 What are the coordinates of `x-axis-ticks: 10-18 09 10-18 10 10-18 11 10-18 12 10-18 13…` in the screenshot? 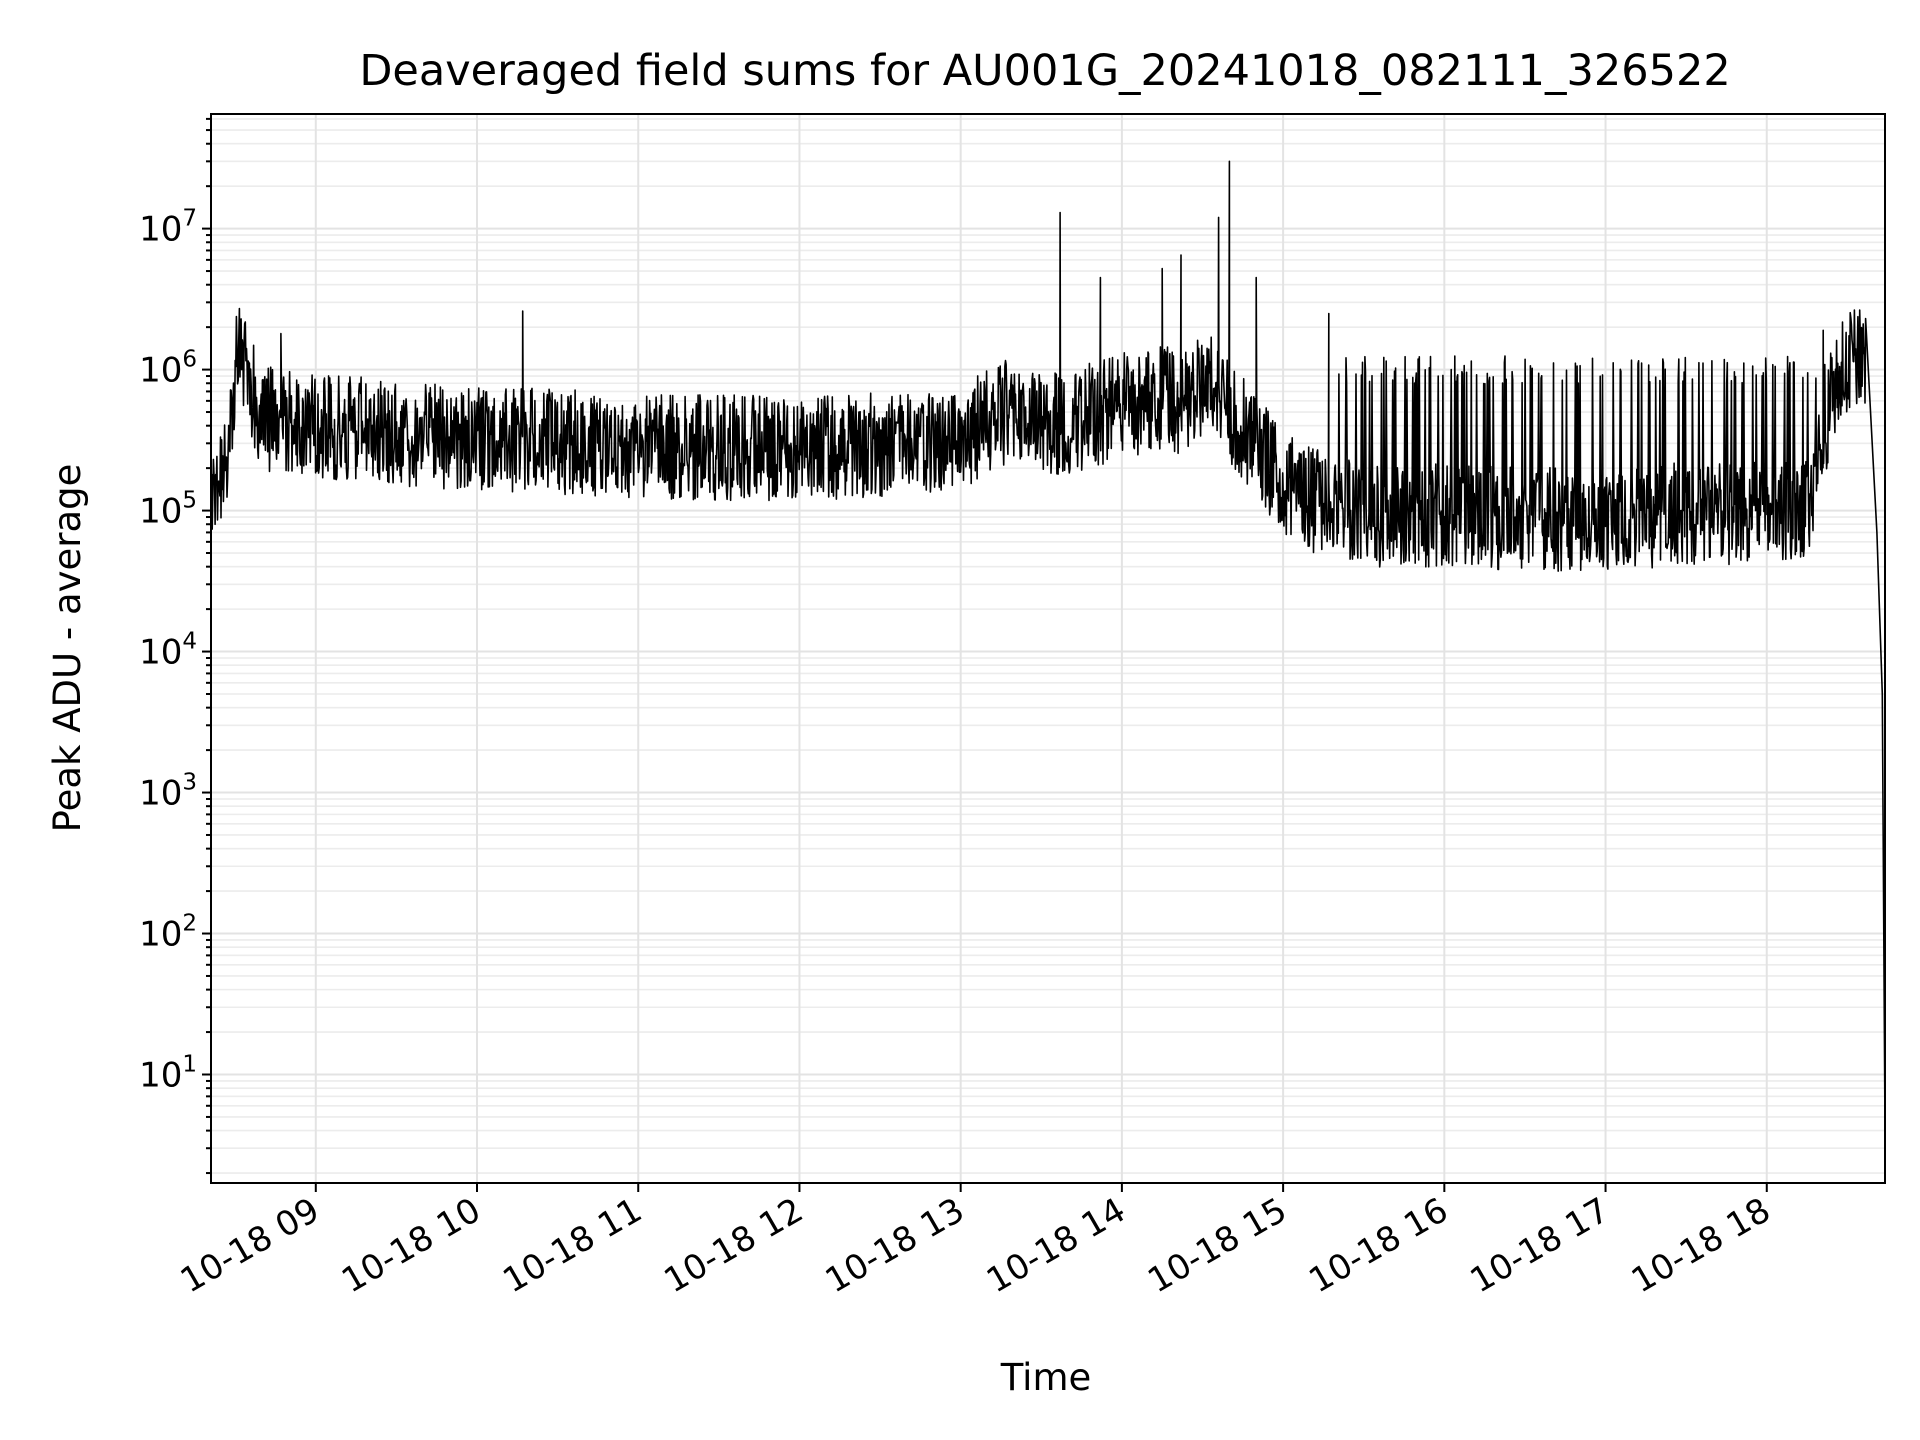 It's located at (975, 1242).